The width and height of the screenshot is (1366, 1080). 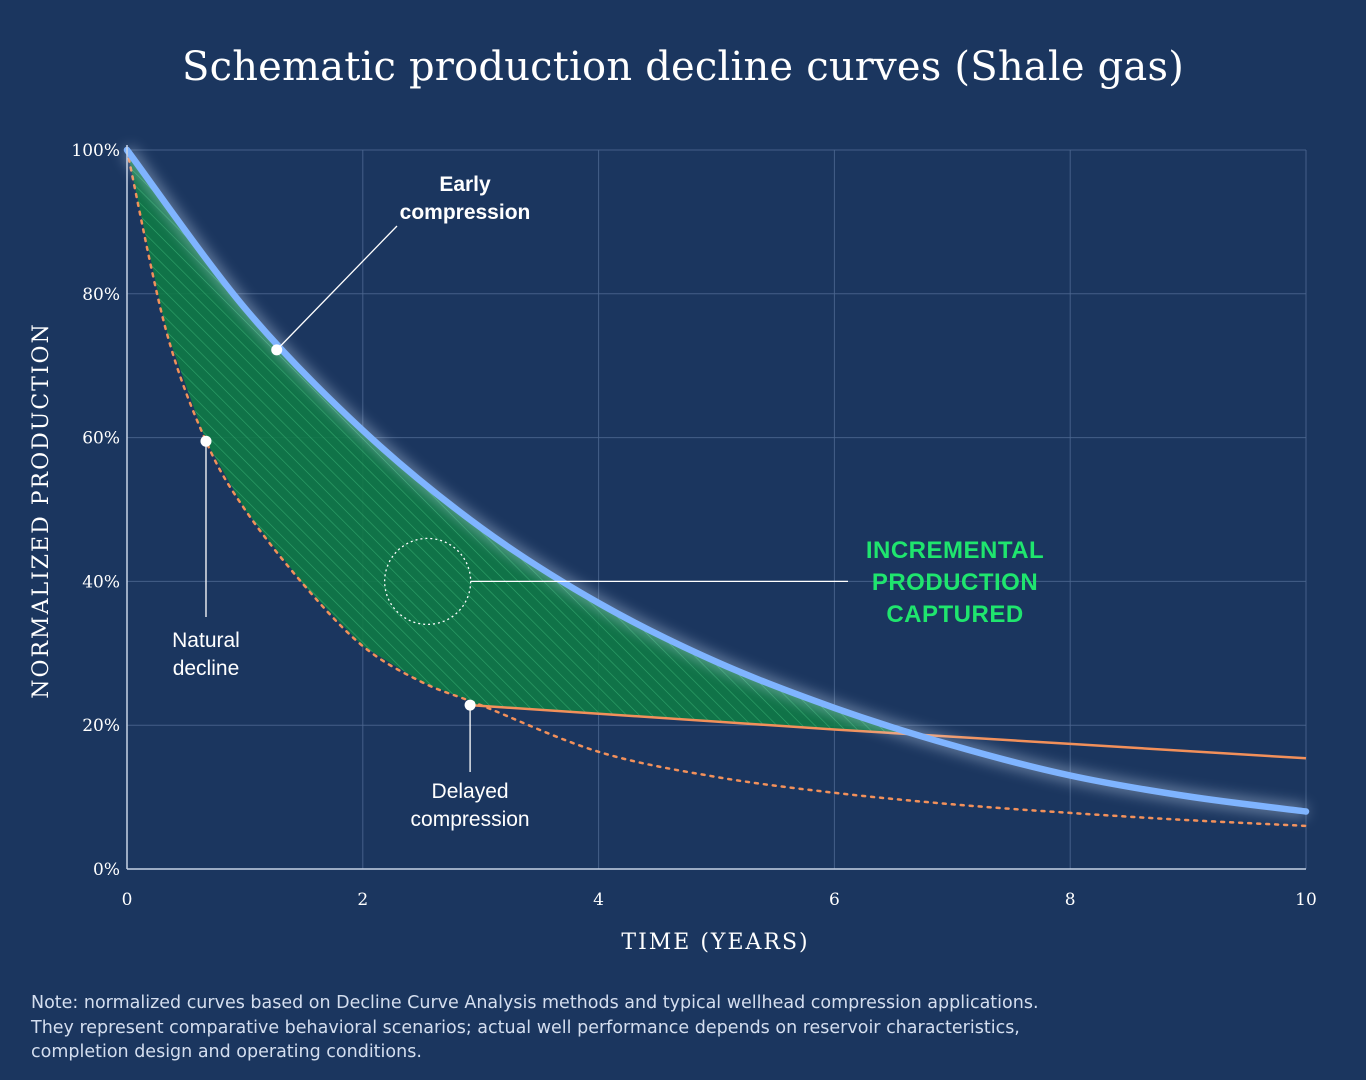 I want to click on x-axis-label: TIME (YEARS), so click(x=715, y=942).